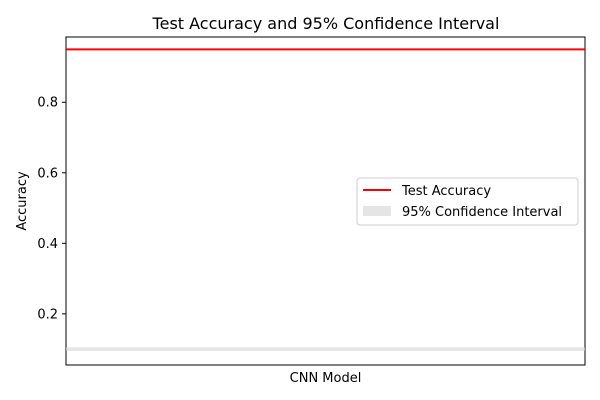  I want to click on legend: Test Accuracy 95% Confidence Interval, so click(467, 201).